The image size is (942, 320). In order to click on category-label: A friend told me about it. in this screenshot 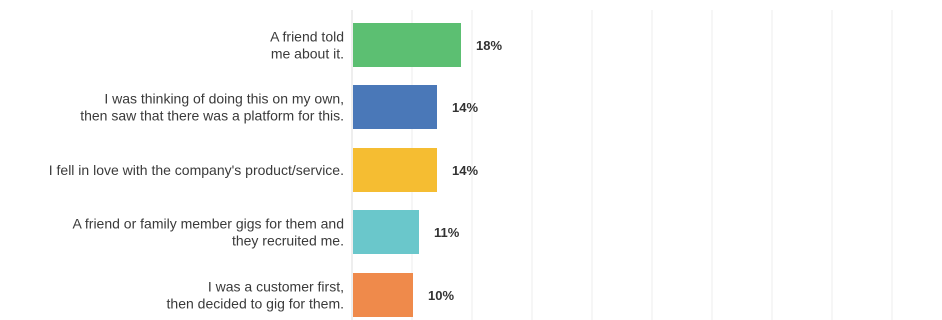, I will do `click(307, 45)`.